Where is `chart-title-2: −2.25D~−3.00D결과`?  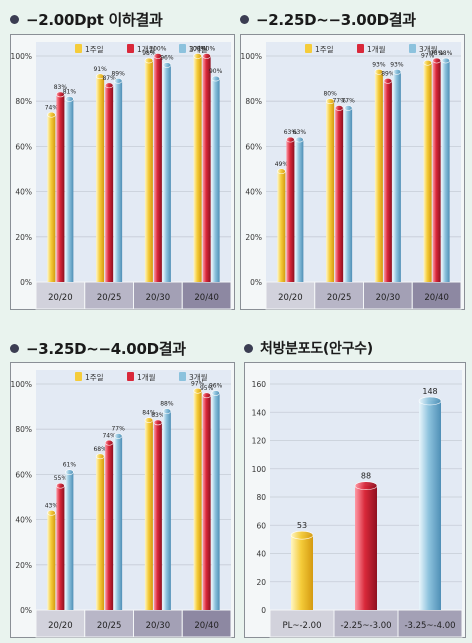
chart-title-2: −2.25D~−3.00D결과 is located at coordinates (328, 19).